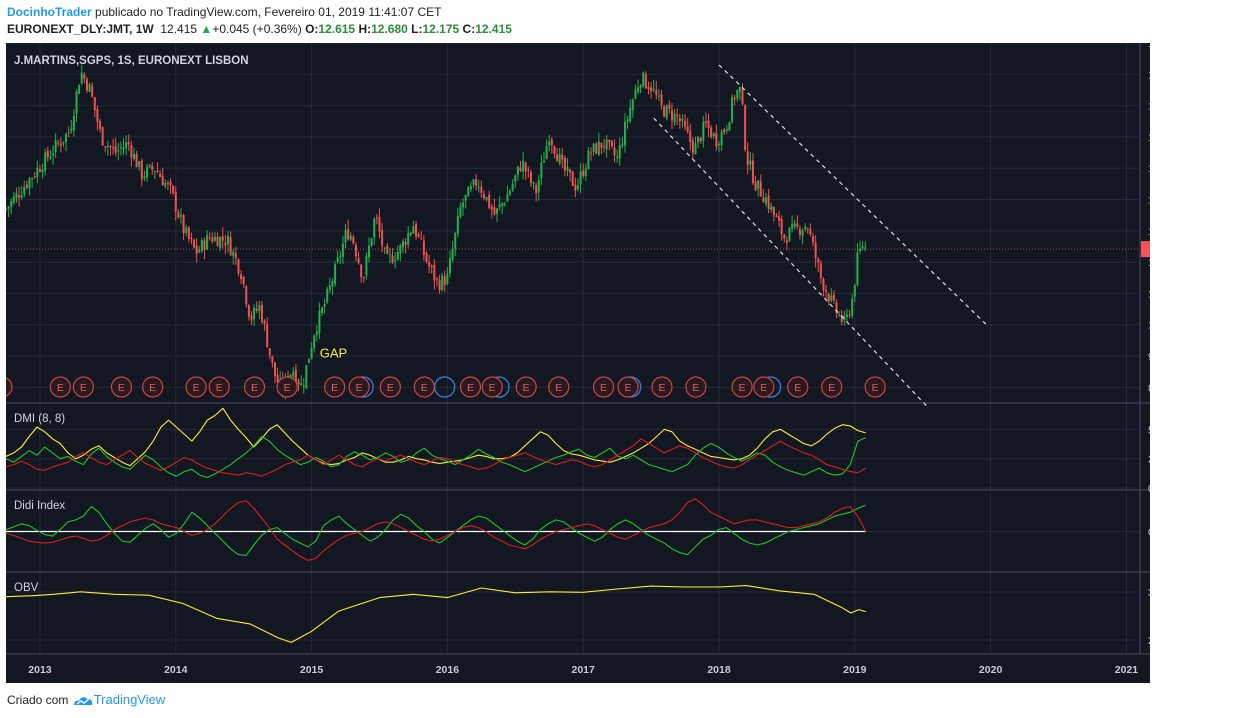 Image resolution: width=1258 pixels, height=718 pixels. What do you see at coordinates (436, 457) in the screenshot?
I see `series-line-red` at bounding box center [436, 457].